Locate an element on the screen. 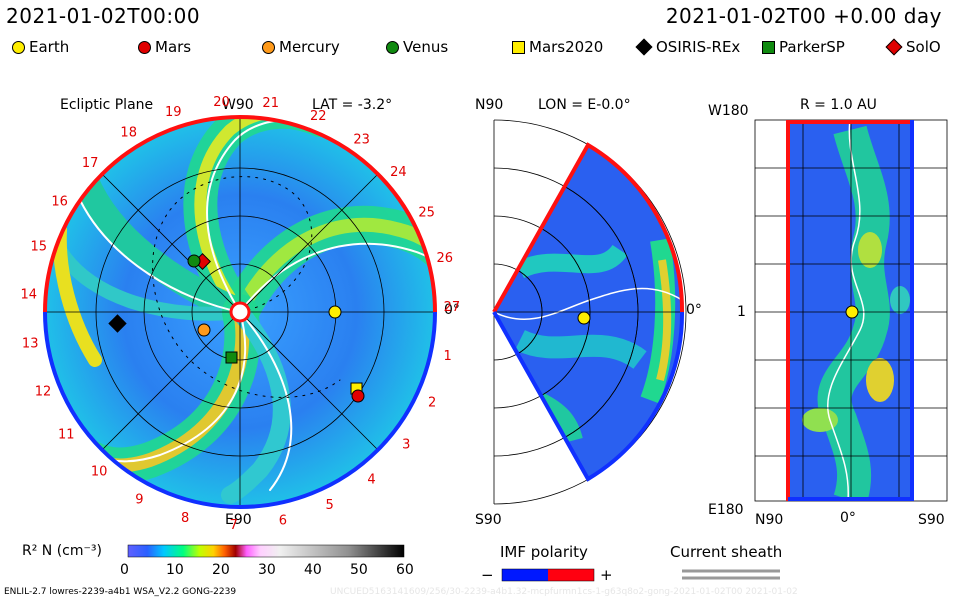  carrington-label: 9 is located at coordinates (139, 500).